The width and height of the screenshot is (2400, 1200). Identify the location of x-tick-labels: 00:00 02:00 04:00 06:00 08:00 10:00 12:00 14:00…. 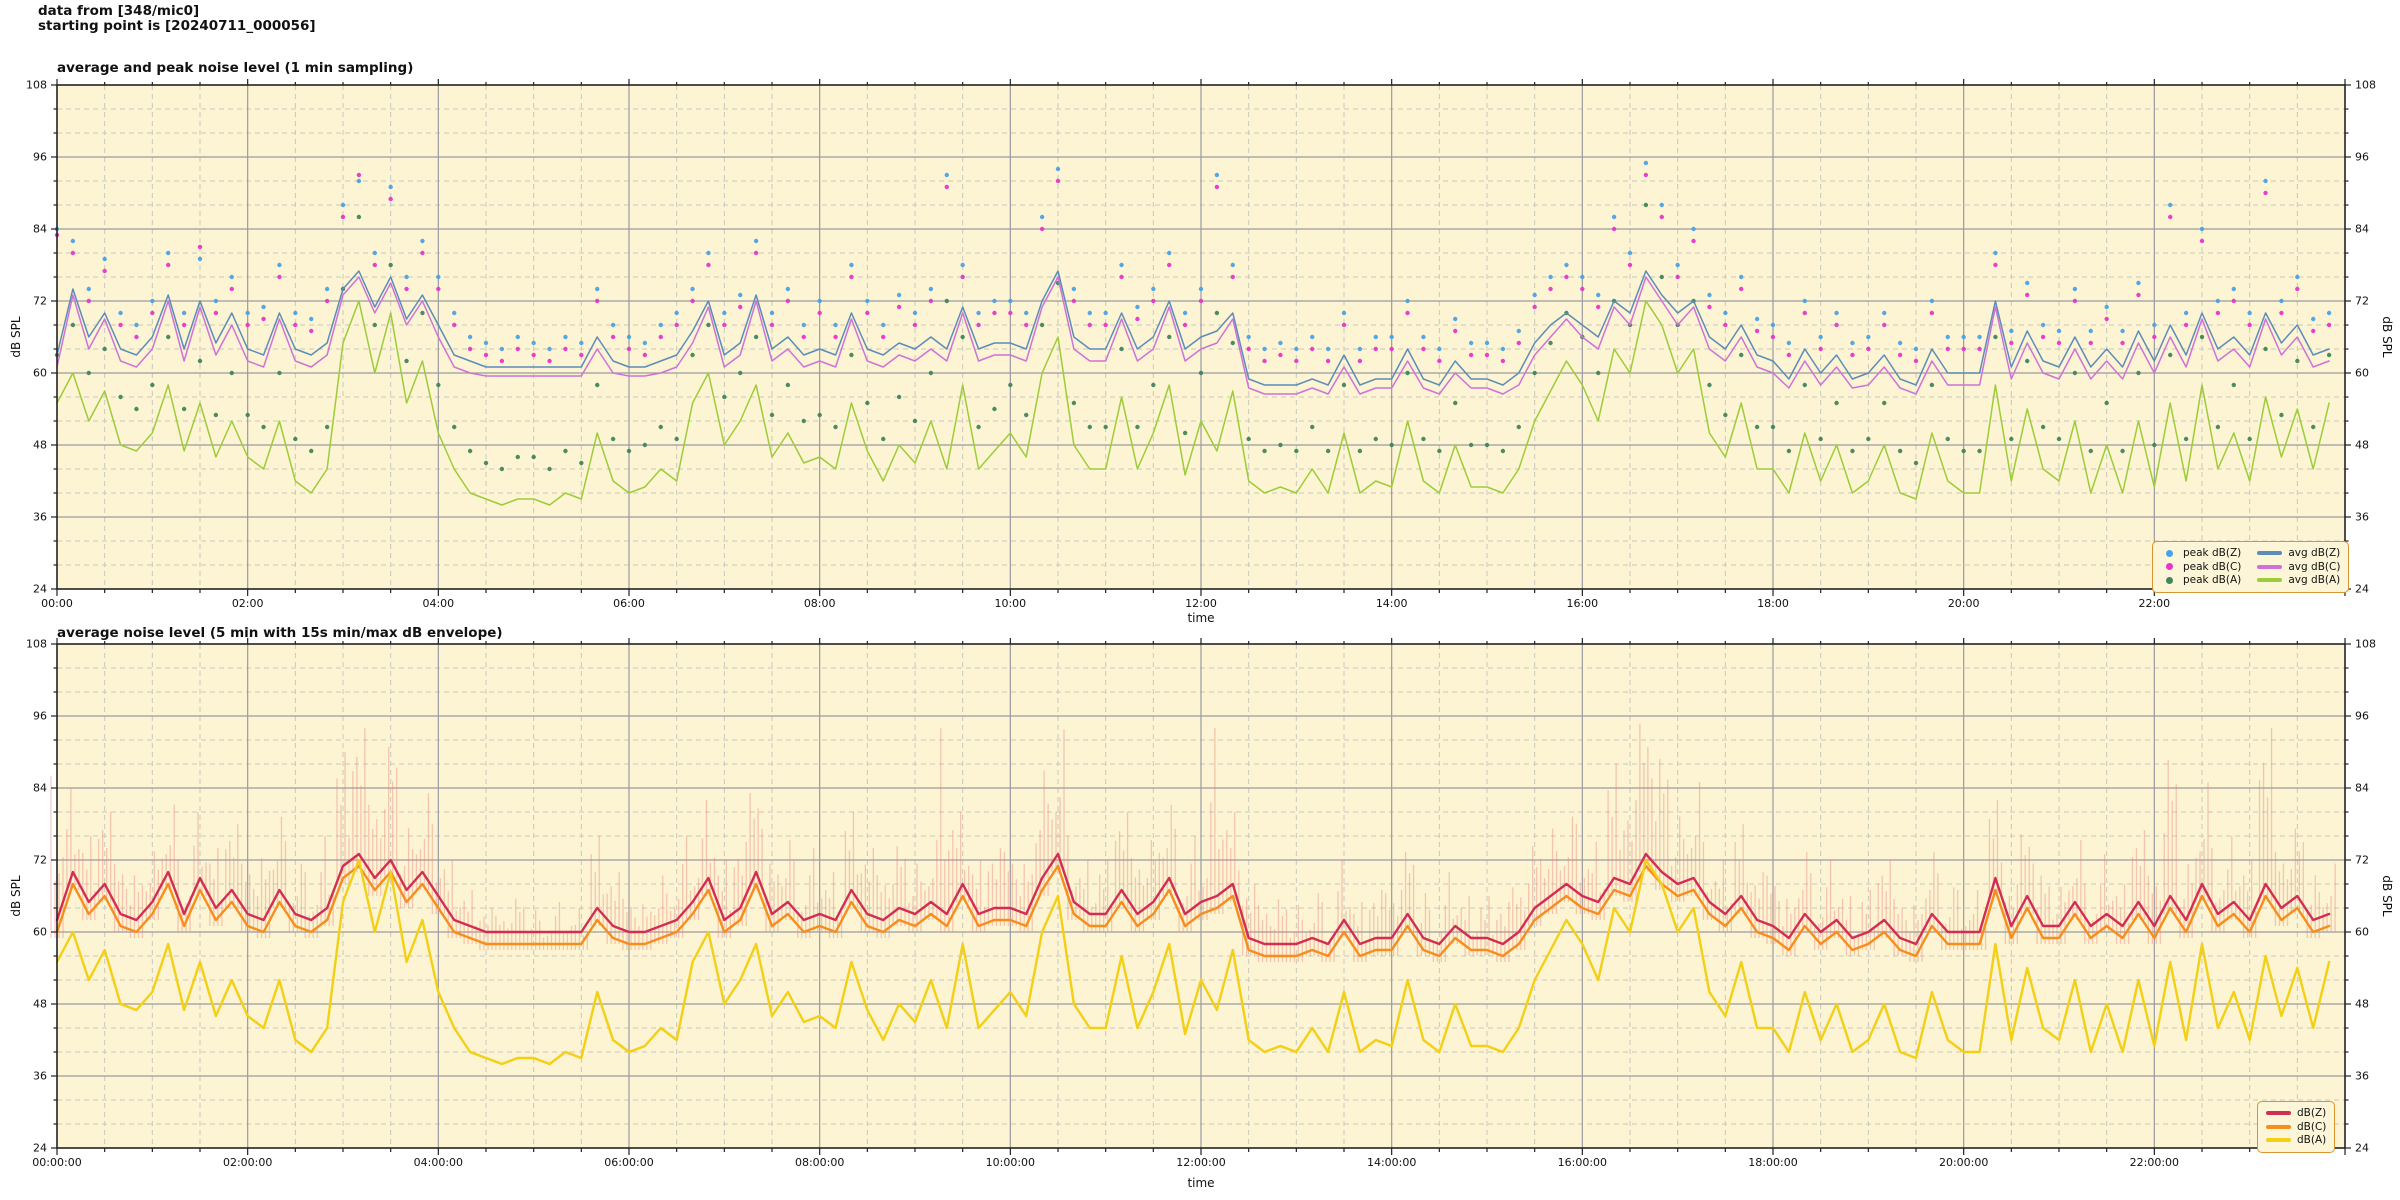
(1105, 603).